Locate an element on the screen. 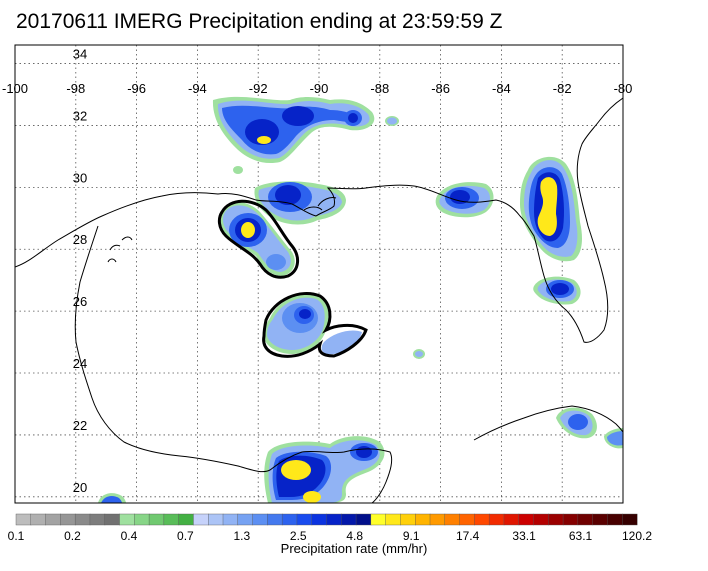  precip-cell-panhandle is located at coordinates (464, 200).